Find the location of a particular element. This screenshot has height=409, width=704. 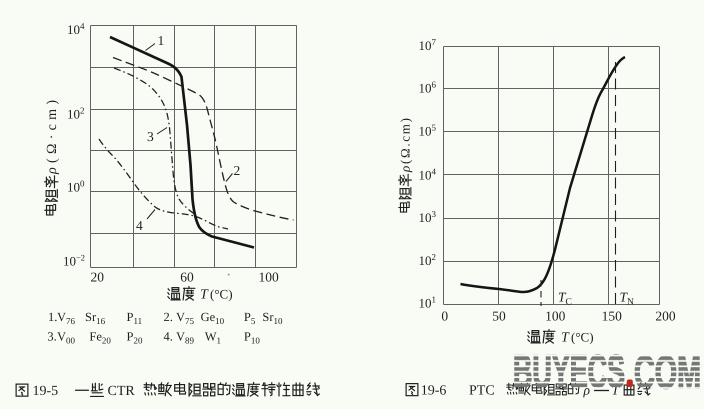

svg-text: 150 is located at coordinates (612, 316).